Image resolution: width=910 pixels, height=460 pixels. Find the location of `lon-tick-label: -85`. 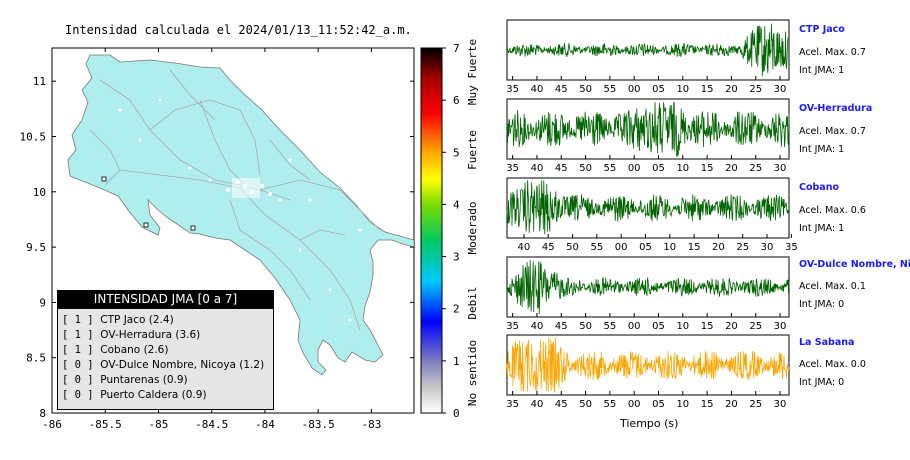

lon-tick-label: -85 is located at coordinates (159, 424).